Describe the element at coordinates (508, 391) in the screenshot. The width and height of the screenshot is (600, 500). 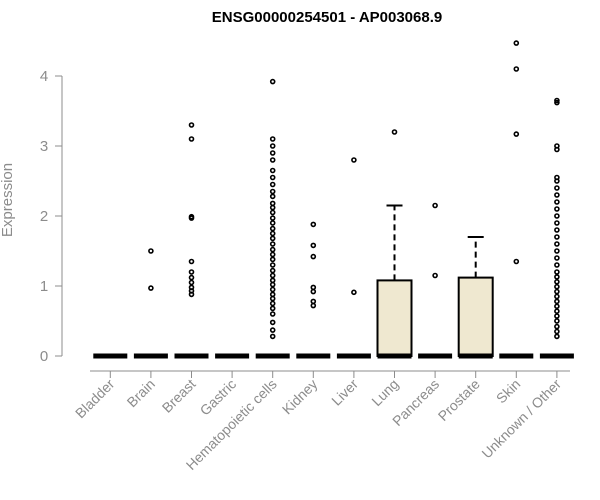
I see `x-tick-label-skin: Skin` at that location.